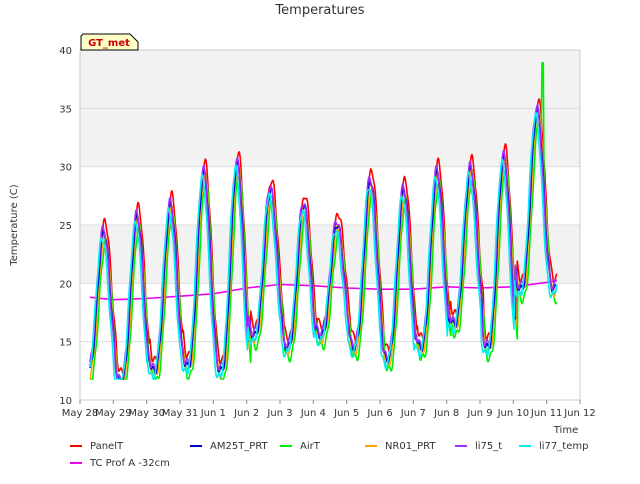  Describe the element at coordinates (213, 413) in the screenshot. I see `x-tick-label: Jun 1` at that location.